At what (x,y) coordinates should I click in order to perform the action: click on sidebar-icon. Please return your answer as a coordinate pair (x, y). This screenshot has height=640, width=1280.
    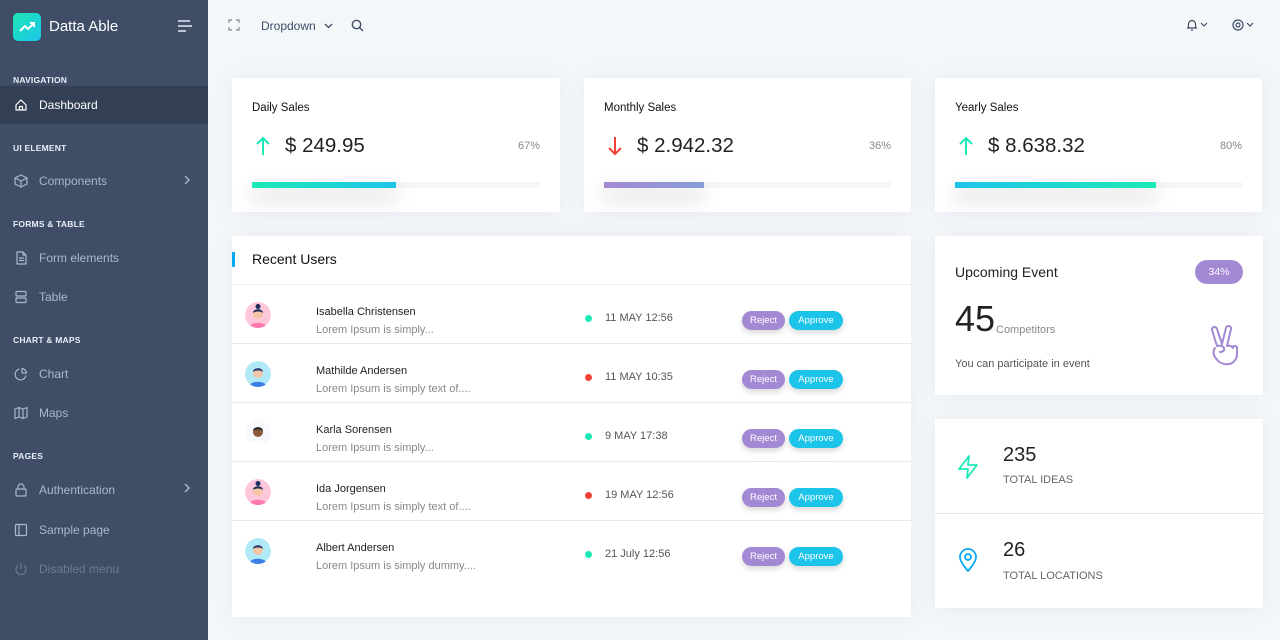
    Looking at the image, I should click on (21, 530).